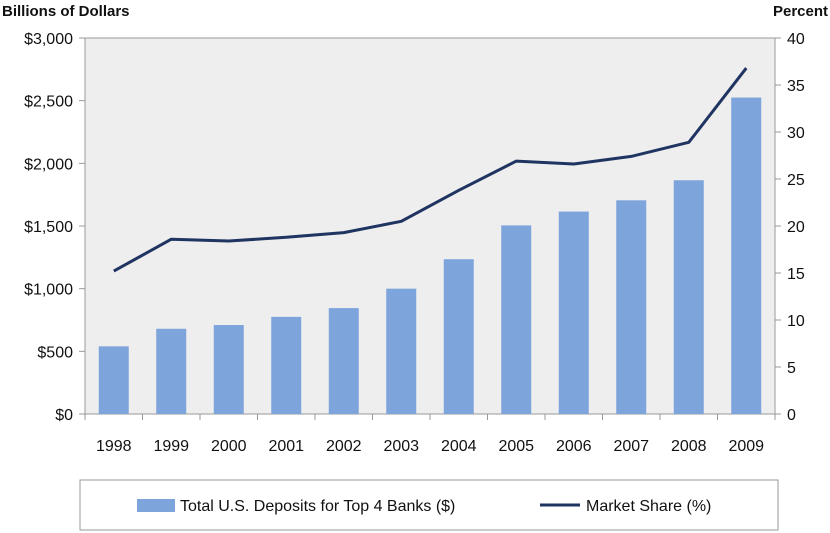 The height and width of the screenshot is (533, 830). Describe the element at coordinates (791, 368) in the screenshot. I see `y2-tick-label: 5` at that location.